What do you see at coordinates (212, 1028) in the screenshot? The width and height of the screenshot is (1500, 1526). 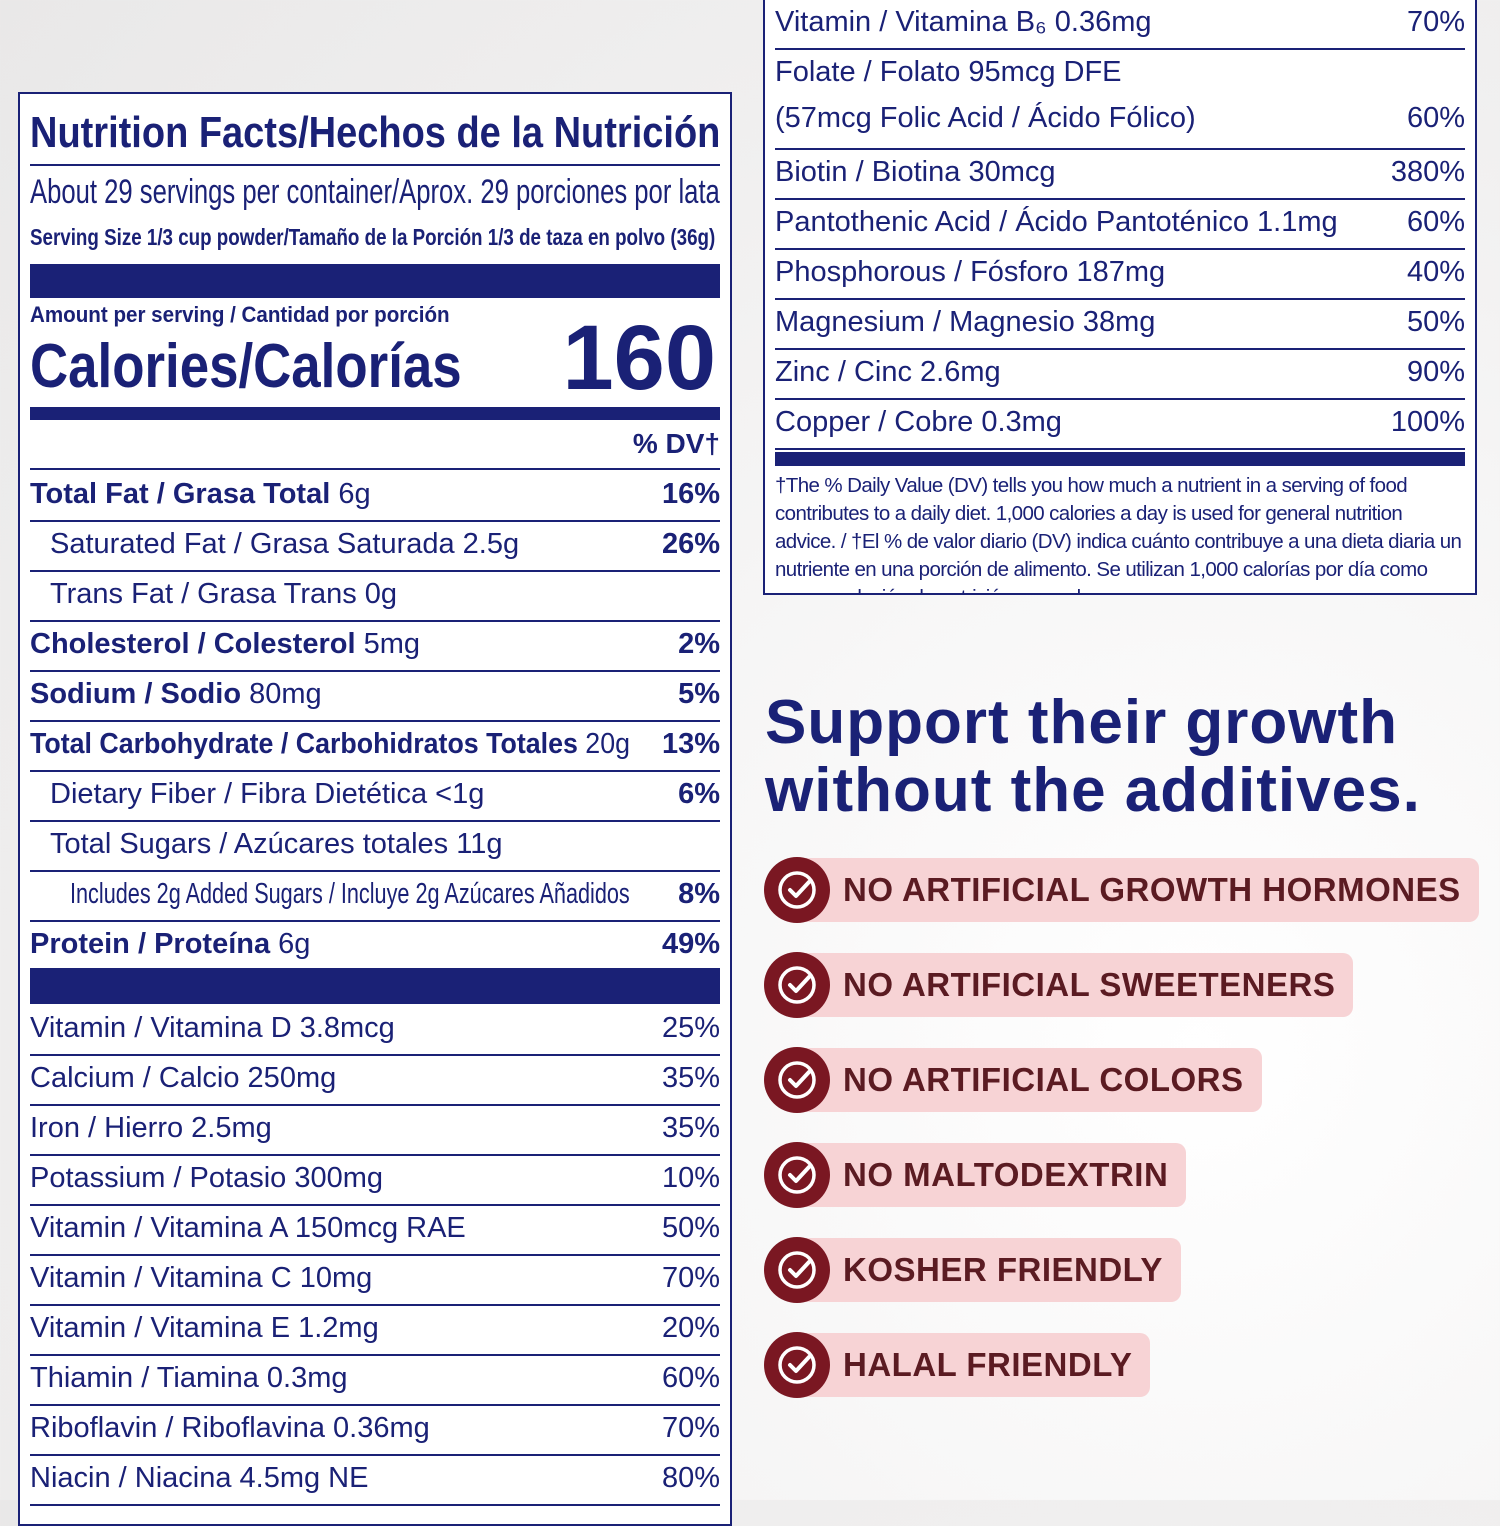 I see `nutrient-label: Vitamin / Vitamina D 3.8mcg` at bounding box center [212, 1028].